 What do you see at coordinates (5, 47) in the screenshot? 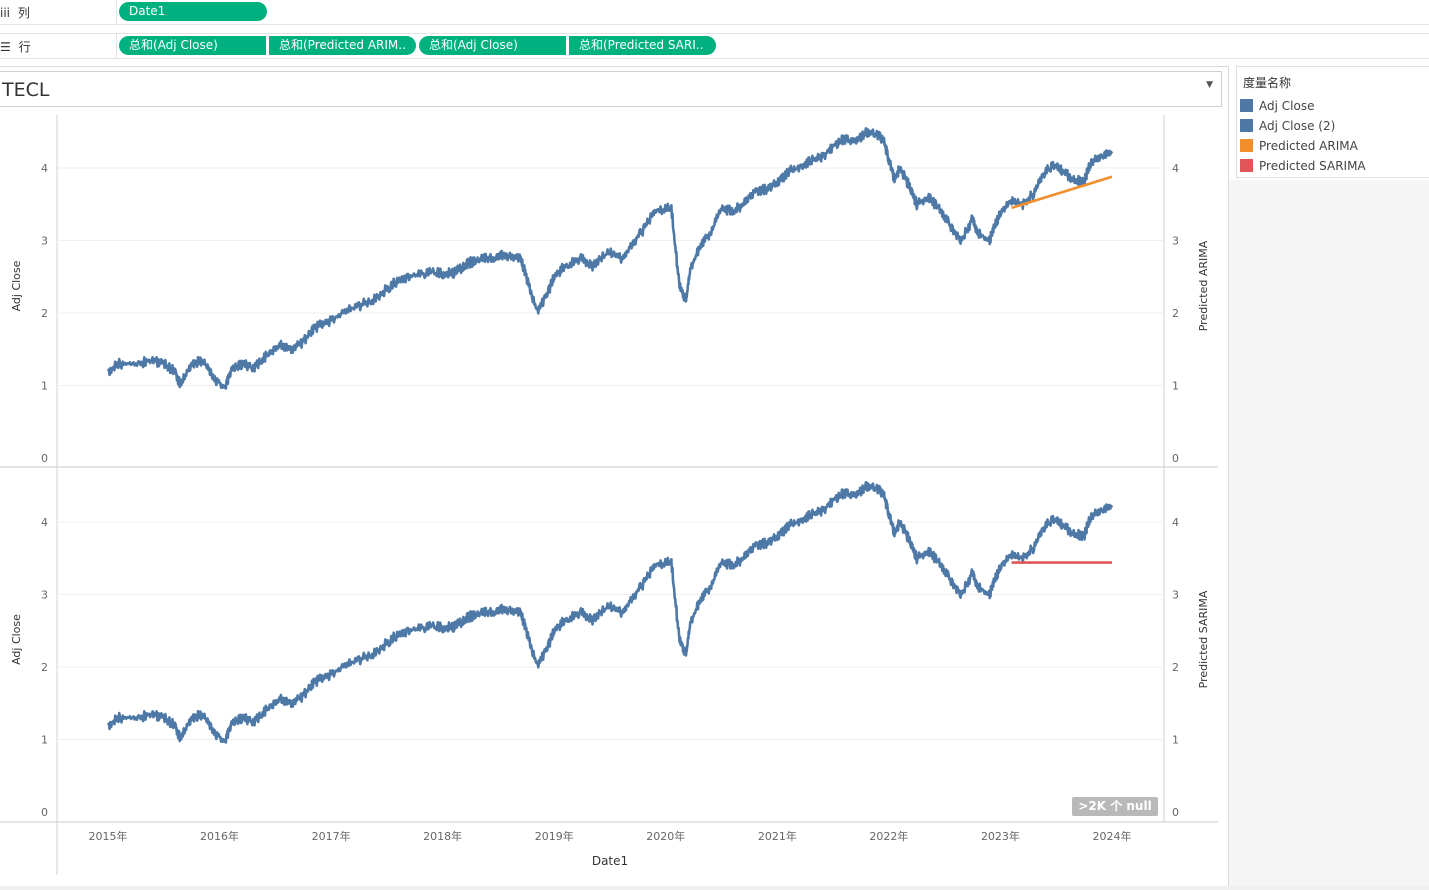
I see `rows-icon: ☰` at bounding box center [5, 47].